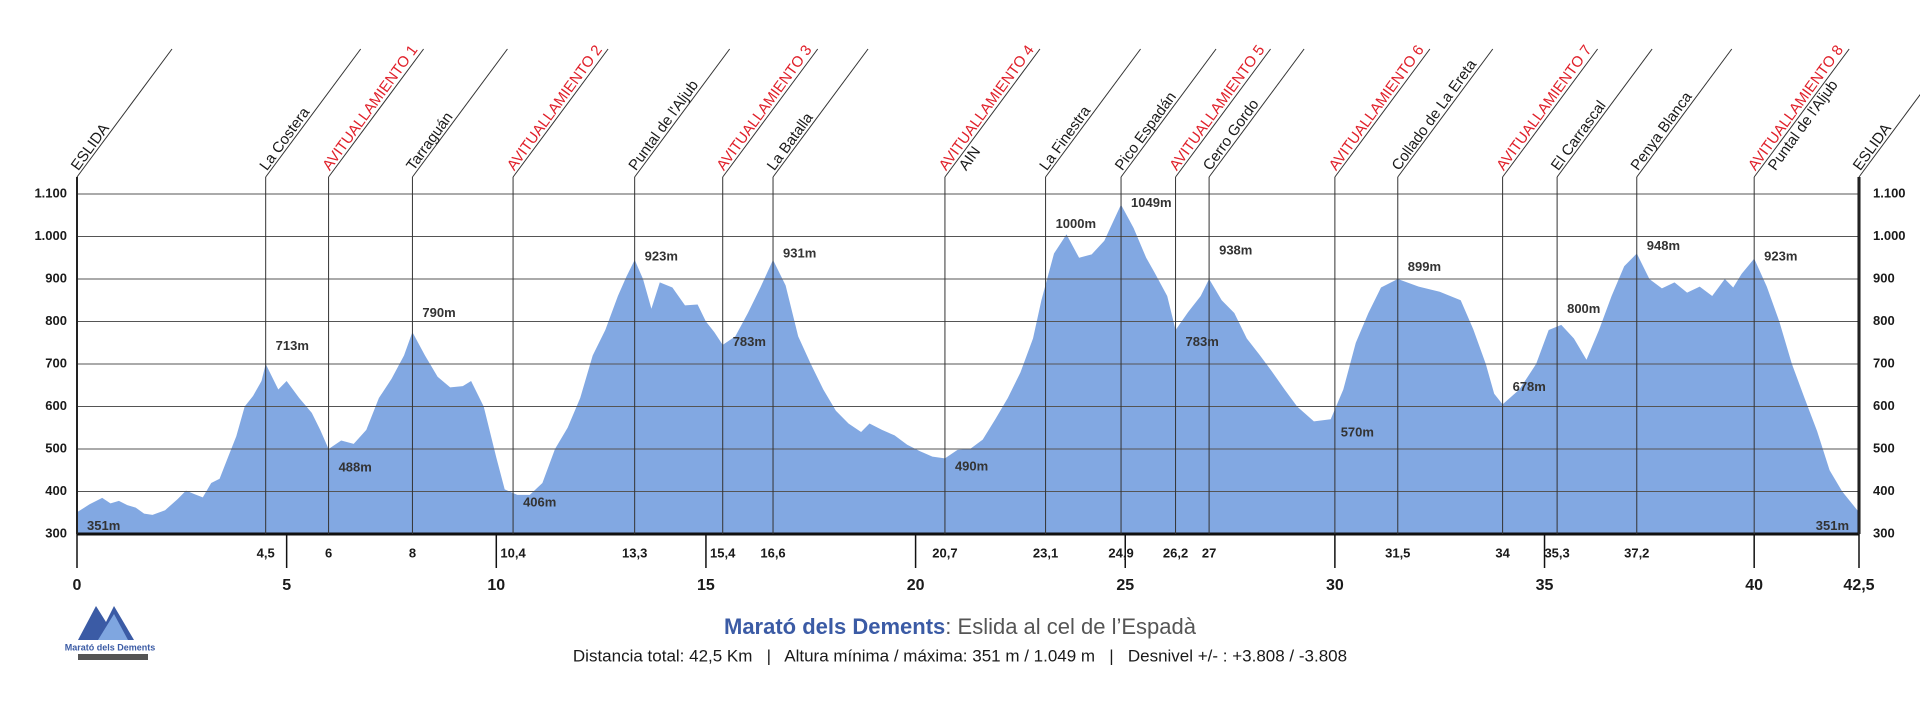 This screenshot has width=1920, height=705. What do you see at coordinates (1780, 256) in the screenshot?
I see `elevation-label: 923m` at bounding box center [1780, 256].